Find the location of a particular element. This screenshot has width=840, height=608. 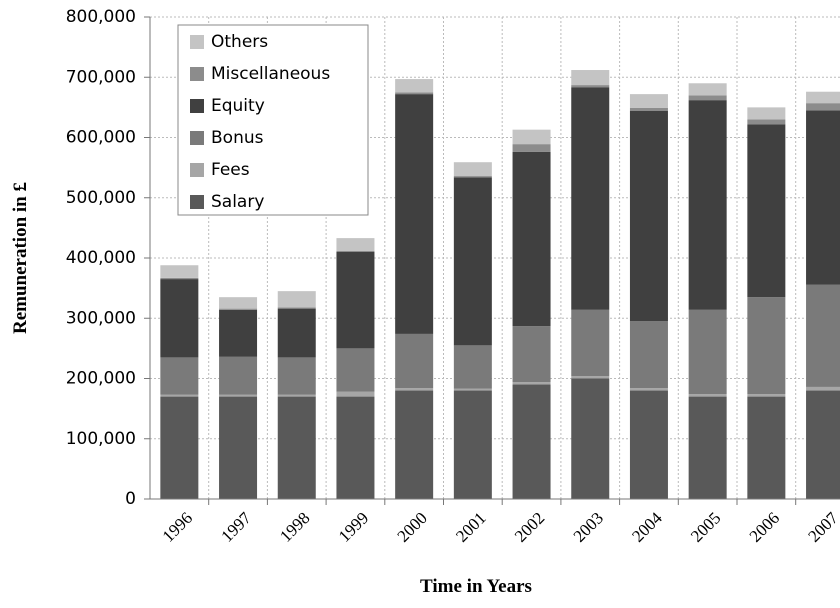

x-tick-label: 2004 is located at coordinates (647, 527).